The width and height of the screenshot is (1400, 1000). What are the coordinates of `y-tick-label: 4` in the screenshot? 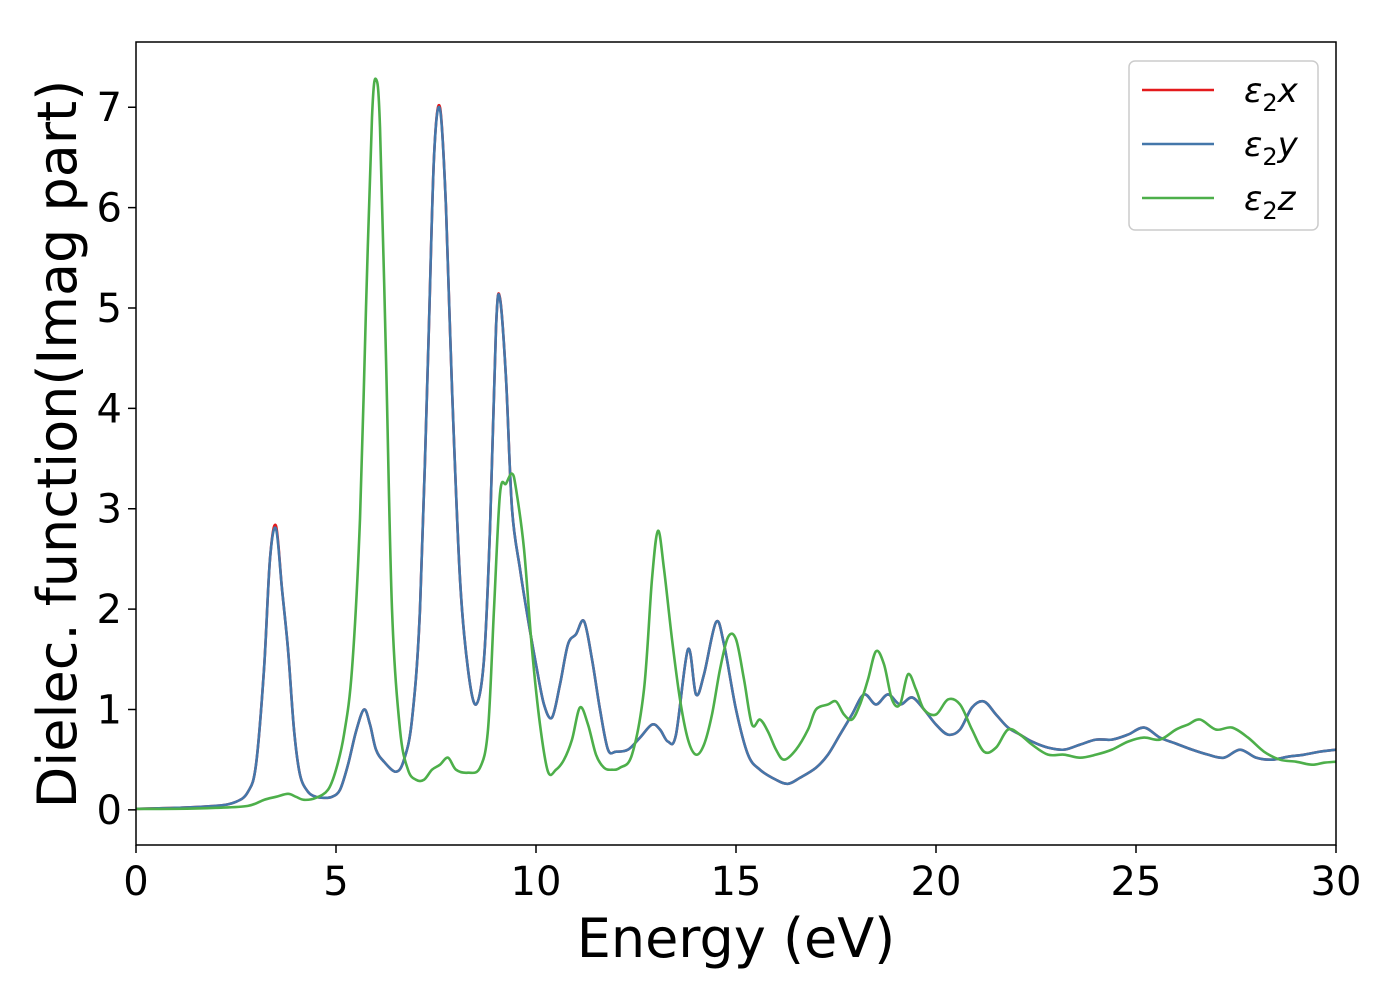 It's located at (109, 409).